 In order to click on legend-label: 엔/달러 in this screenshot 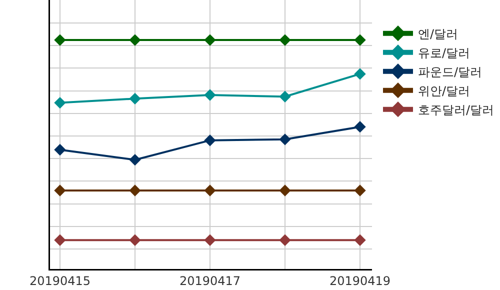, I will do `click(438, 34)`.